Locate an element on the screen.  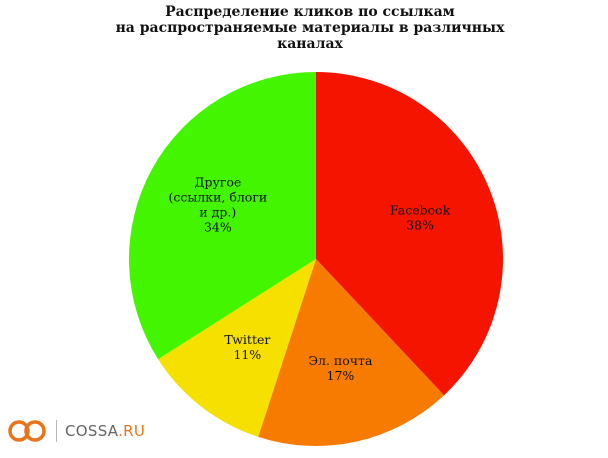
logo-text-tld: .RU is located at coordinates (132, 431).